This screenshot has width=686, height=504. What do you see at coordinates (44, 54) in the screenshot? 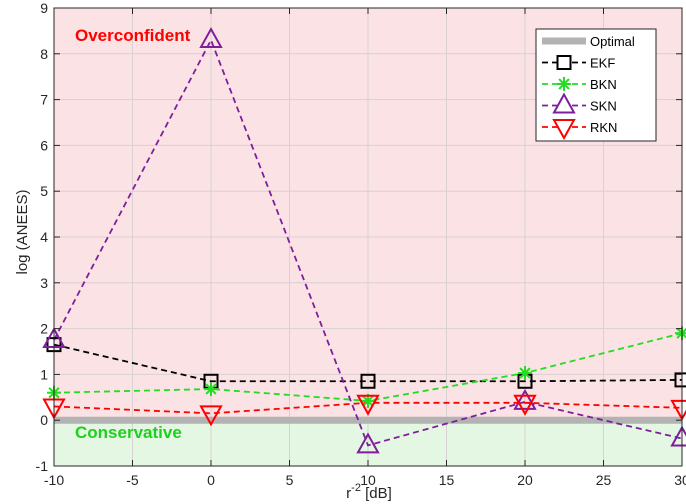
I see `y-tick-label: 8` at bounding box center [44, 54].